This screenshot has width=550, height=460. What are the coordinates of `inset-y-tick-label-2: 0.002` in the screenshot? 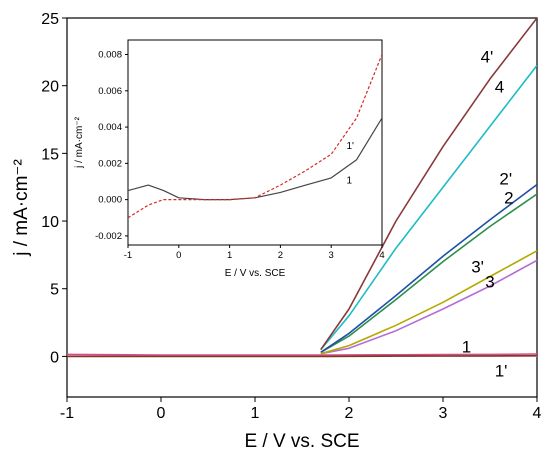 It's located at (110, 163).